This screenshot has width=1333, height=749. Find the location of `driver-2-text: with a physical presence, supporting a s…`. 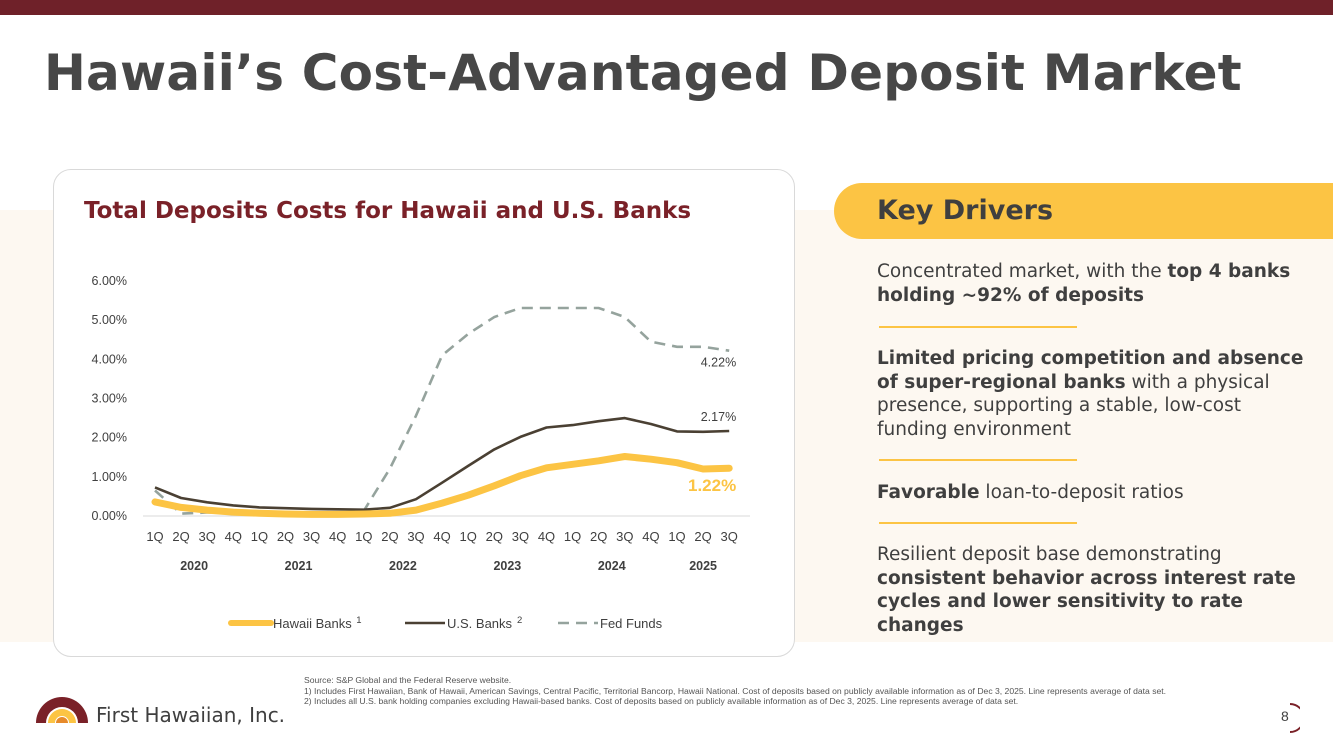

driver-2-text: with a physical presence, supporting a s… is located at coordinates (1073, 405).